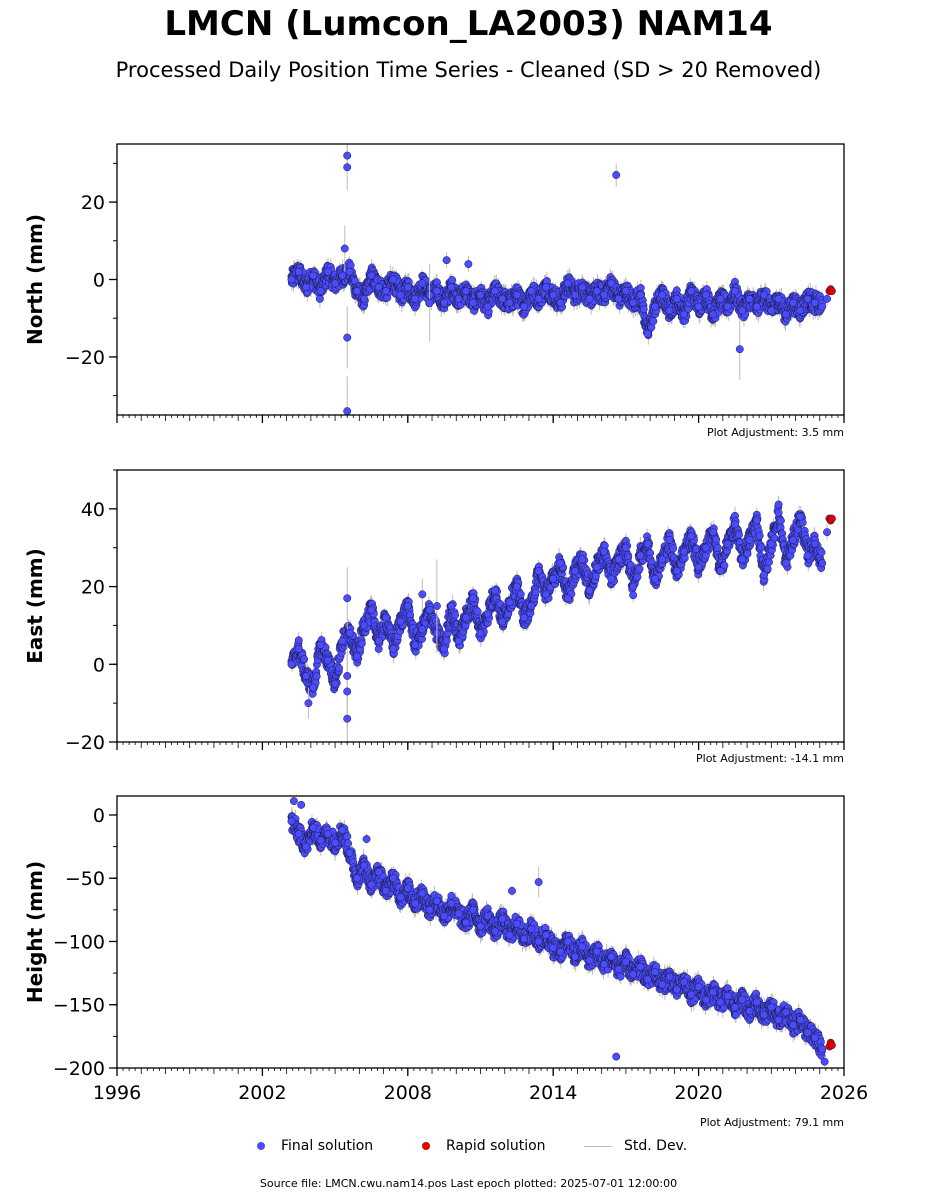  Describe the element at coordinates (831, 291) in the screenshot. I see `rapid-point` at that location.